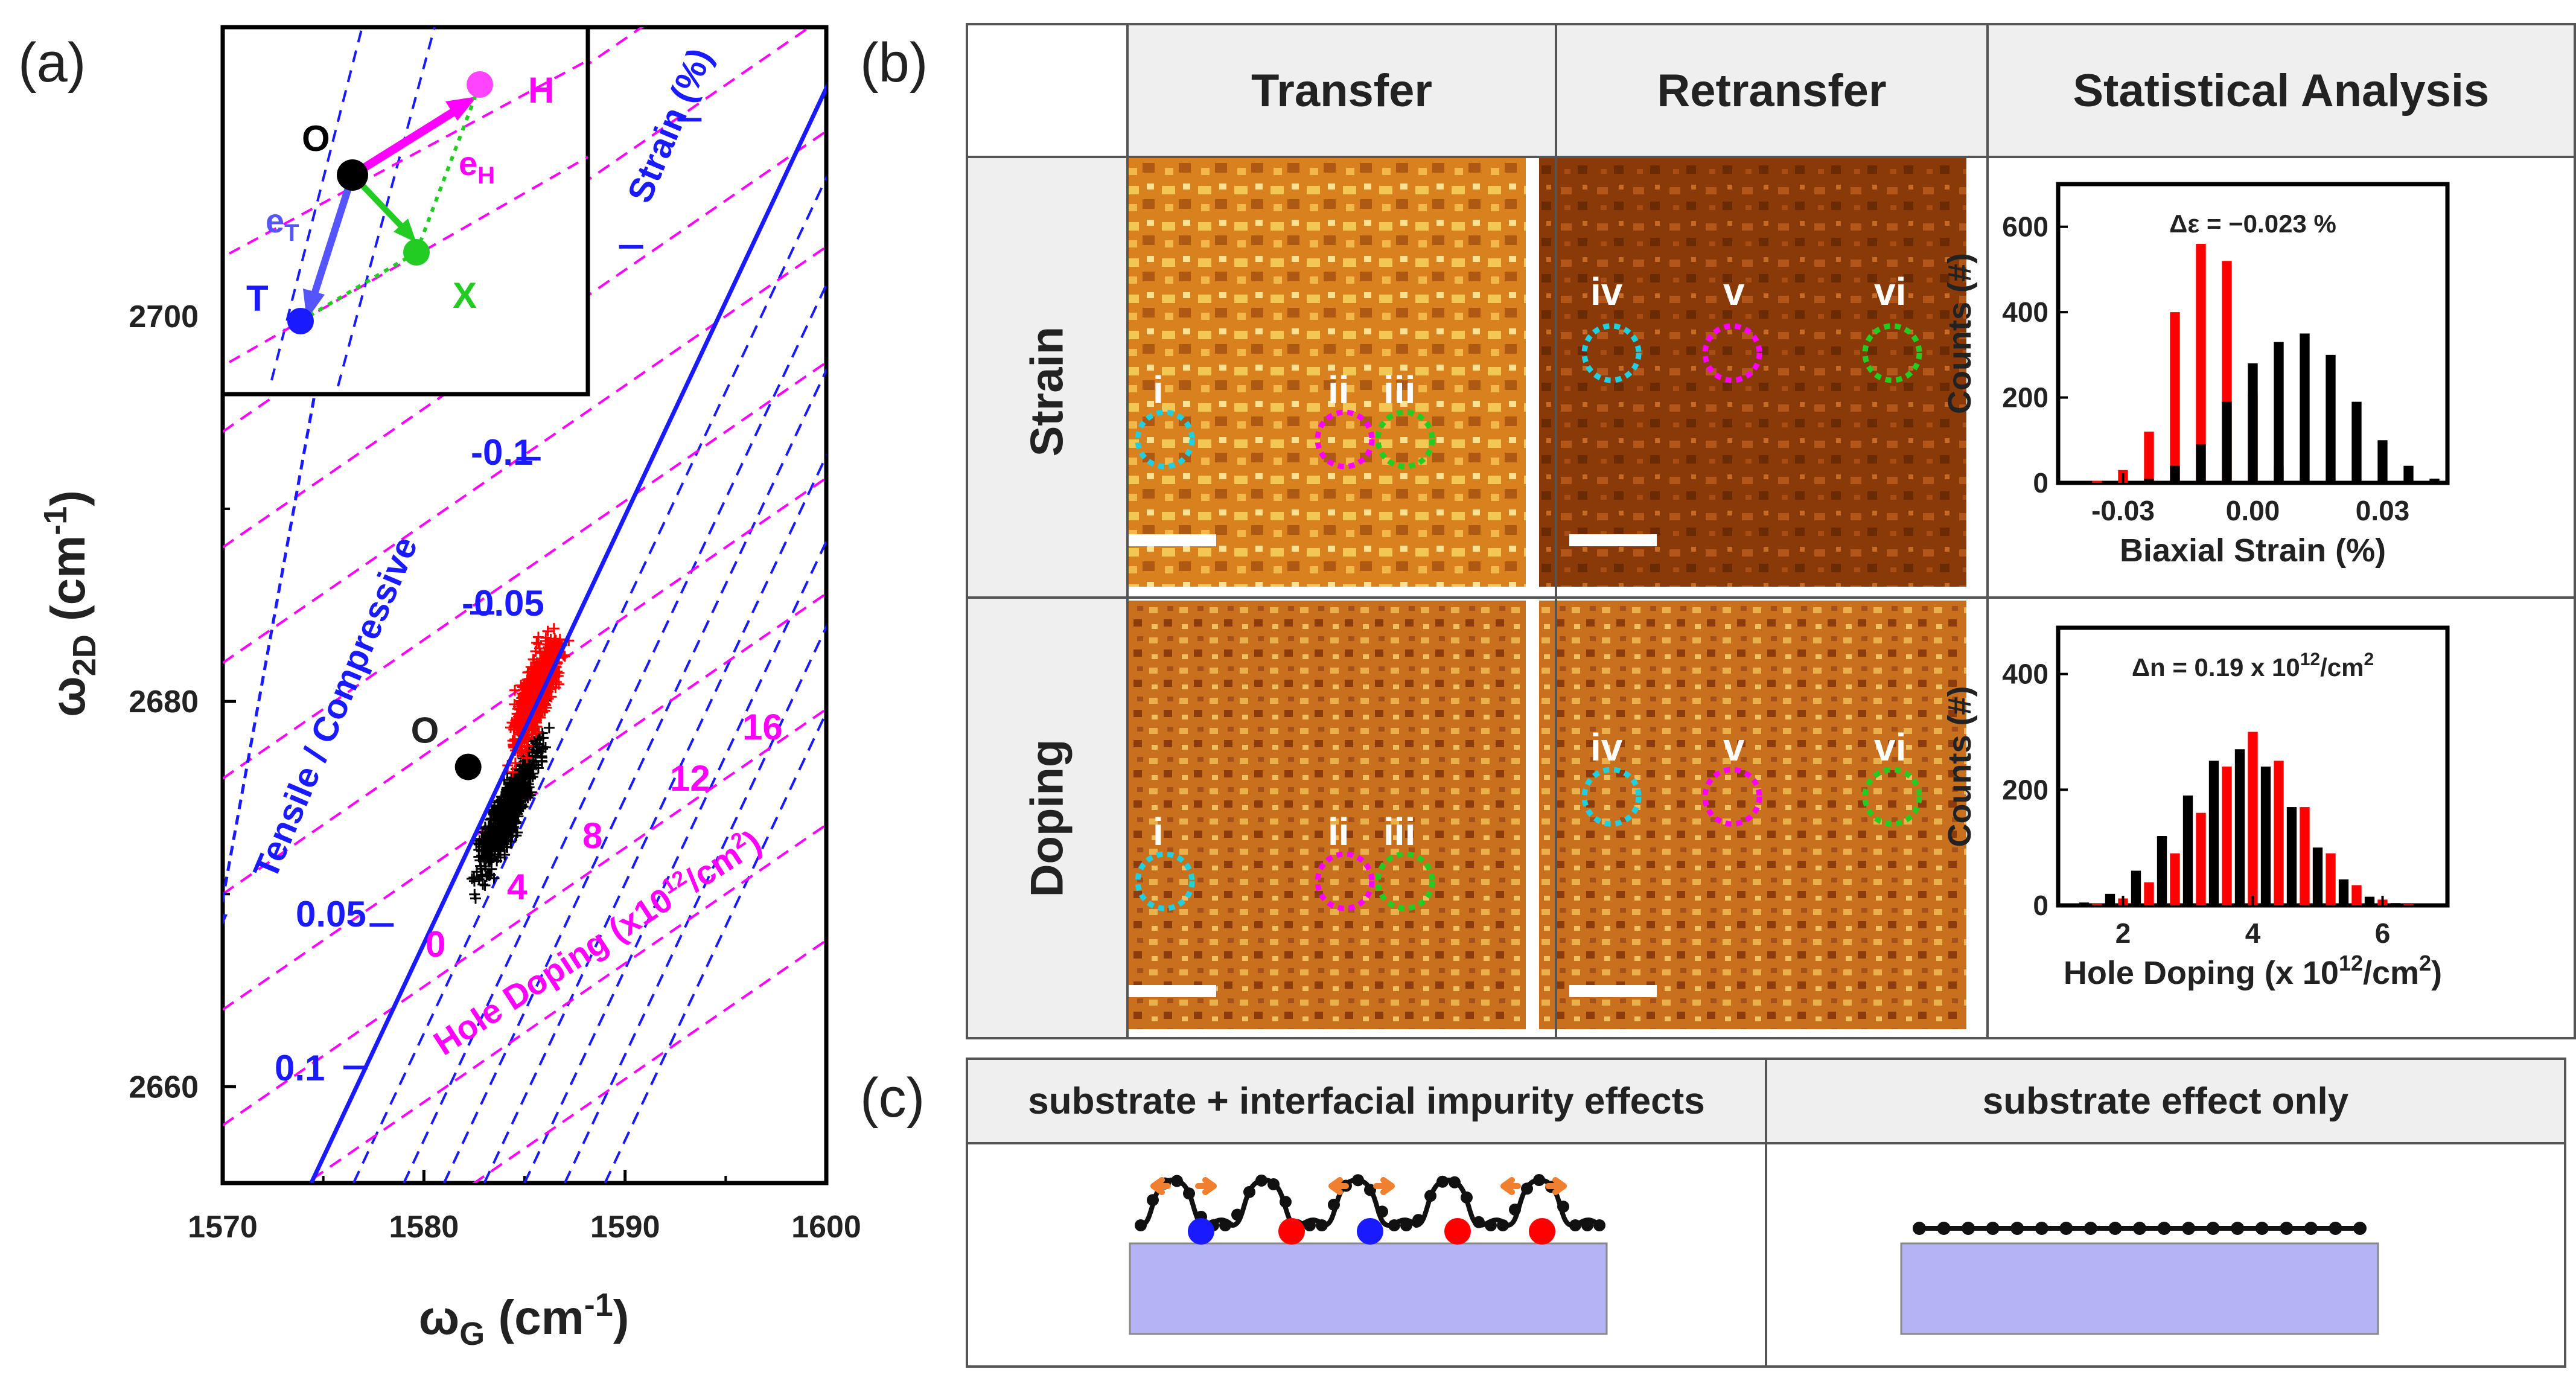 This screenshot has height=1375, width=2576. I want to click on inset-label-o: O, so click(316, 138).